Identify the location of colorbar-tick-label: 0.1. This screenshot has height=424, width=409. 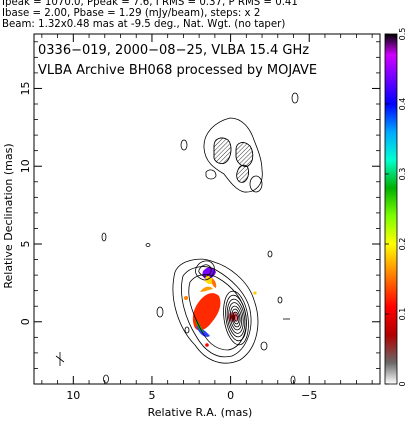
(402, 314).